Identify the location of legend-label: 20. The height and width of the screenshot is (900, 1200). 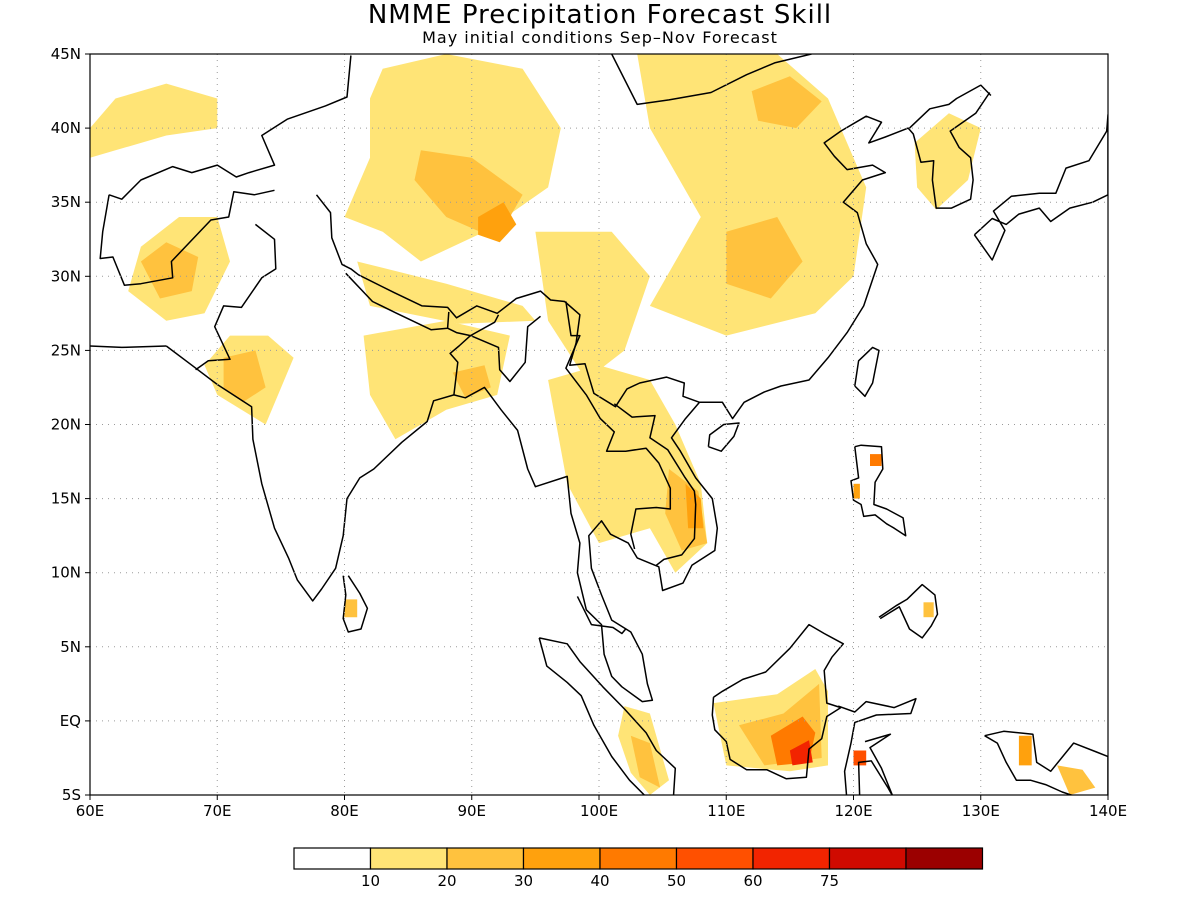
(446, 881).